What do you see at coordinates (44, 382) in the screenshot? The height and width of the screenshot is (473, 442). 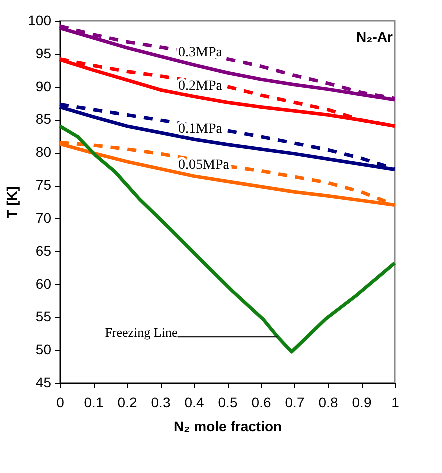 I see `y-tick-label: 45` at bounding box center [44, 382].